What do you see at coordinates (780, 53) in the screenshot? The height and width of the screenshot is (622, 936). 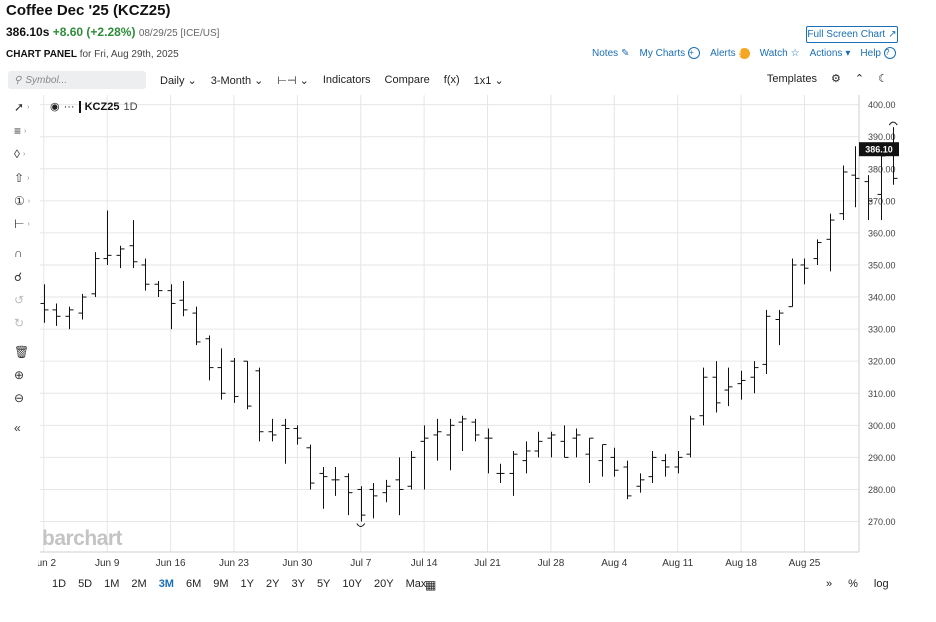 I see `watch-link: Watch ☆` at bounding box center [780, 53].